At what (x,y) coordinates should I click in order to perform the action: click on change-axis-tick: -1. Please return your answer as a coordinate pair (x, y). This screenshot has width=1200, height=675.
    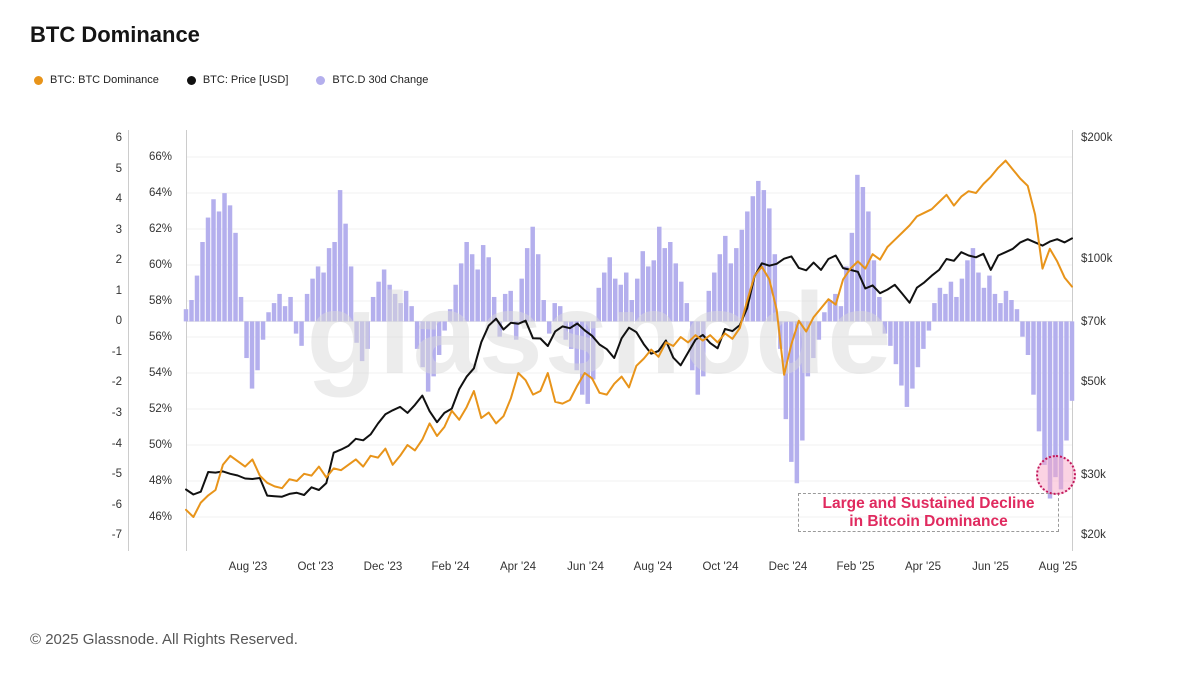
    Looking at the image, I should click on (116, 351).